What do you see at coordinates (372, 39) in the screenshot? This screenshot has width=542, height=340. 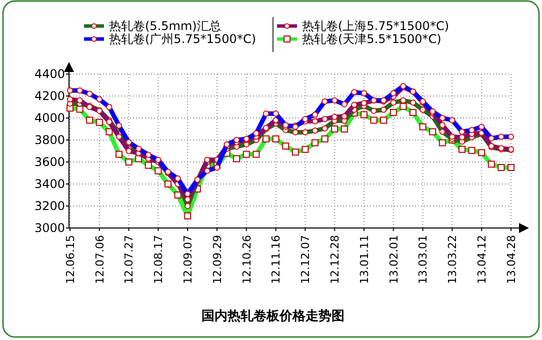 I see `legend-label: 热轧卷(天津5.5*1500*C)` at bounding box center [372, 39].